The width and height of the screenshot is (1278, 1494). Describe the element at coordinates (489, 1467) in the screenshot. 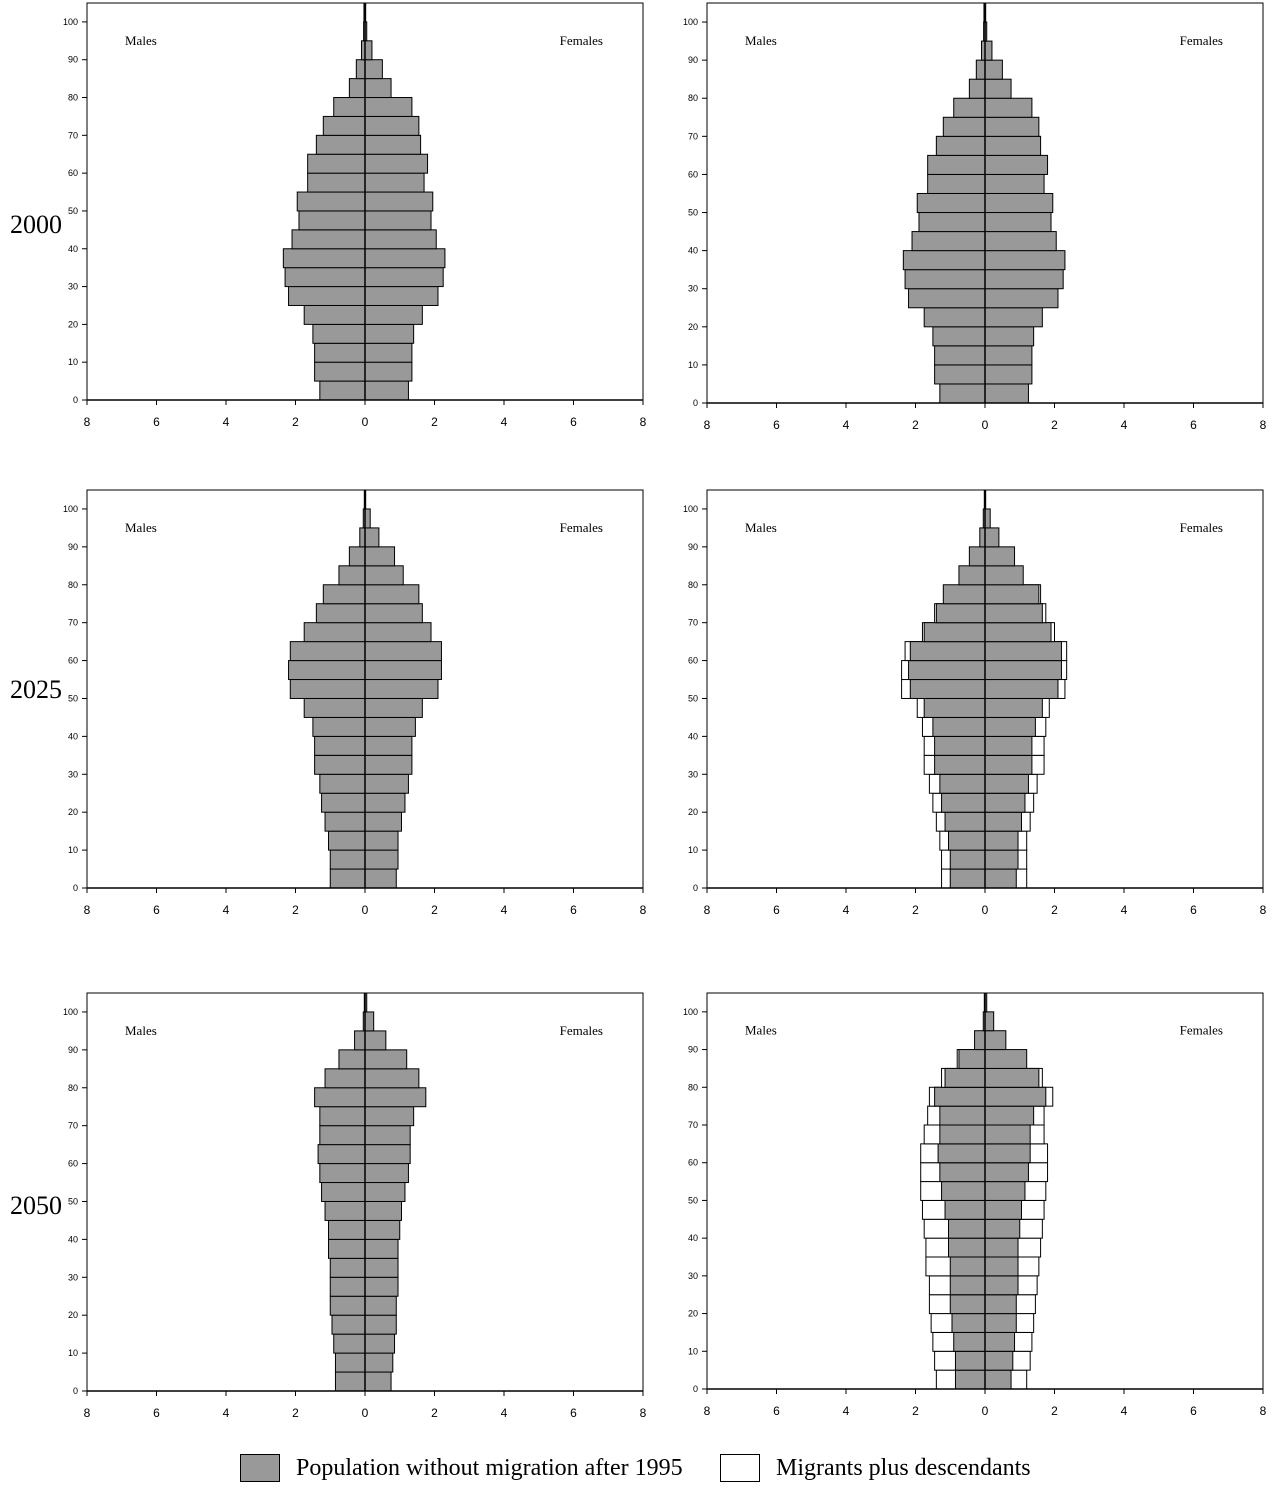

I see `legend-label-base: Population without migration after 1995` at that location.